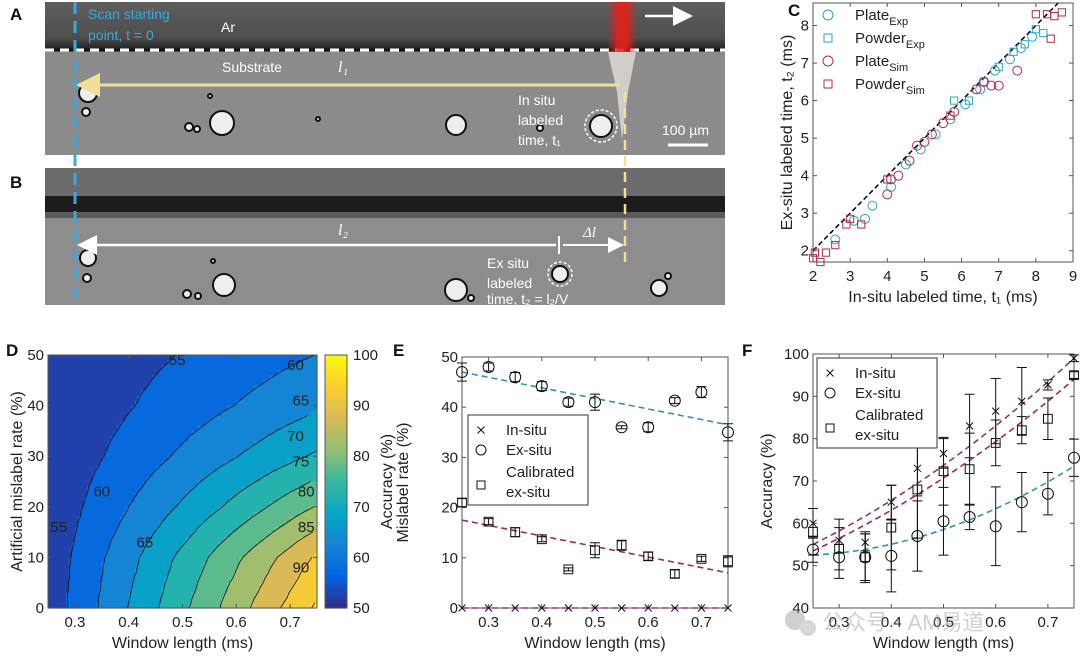  What do you see at coordinates (999, 65) in the screenshot?
I see `series-powder-exp` at bounding box center [999, 65].